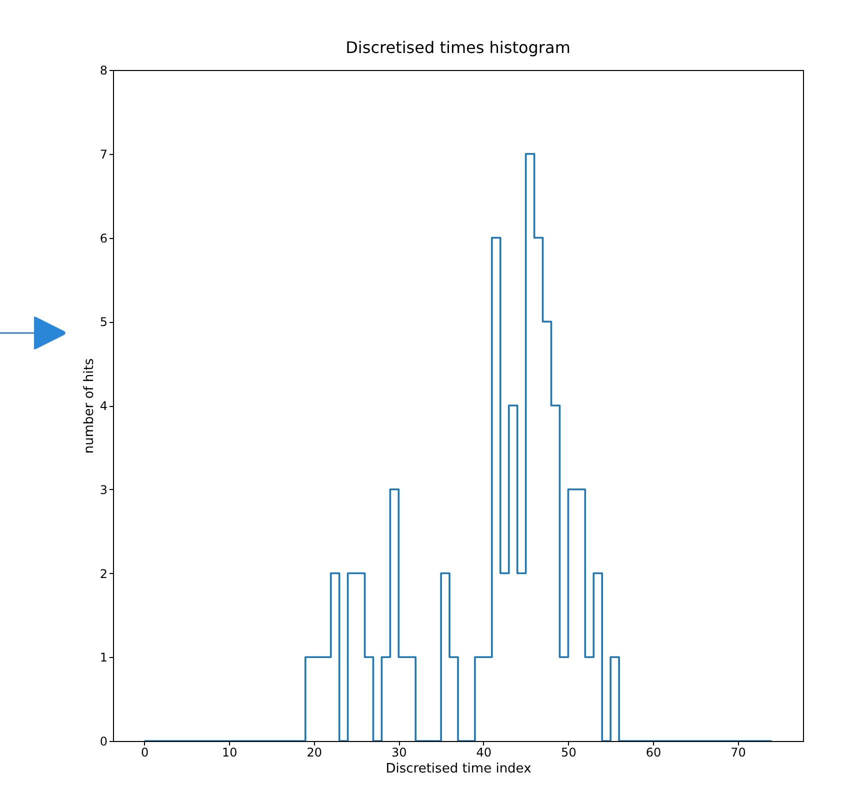  What do you see at coordinates (314, 753) in the screenshot?
I see `x-tick-label: 20` at bounding box center [314, 753].